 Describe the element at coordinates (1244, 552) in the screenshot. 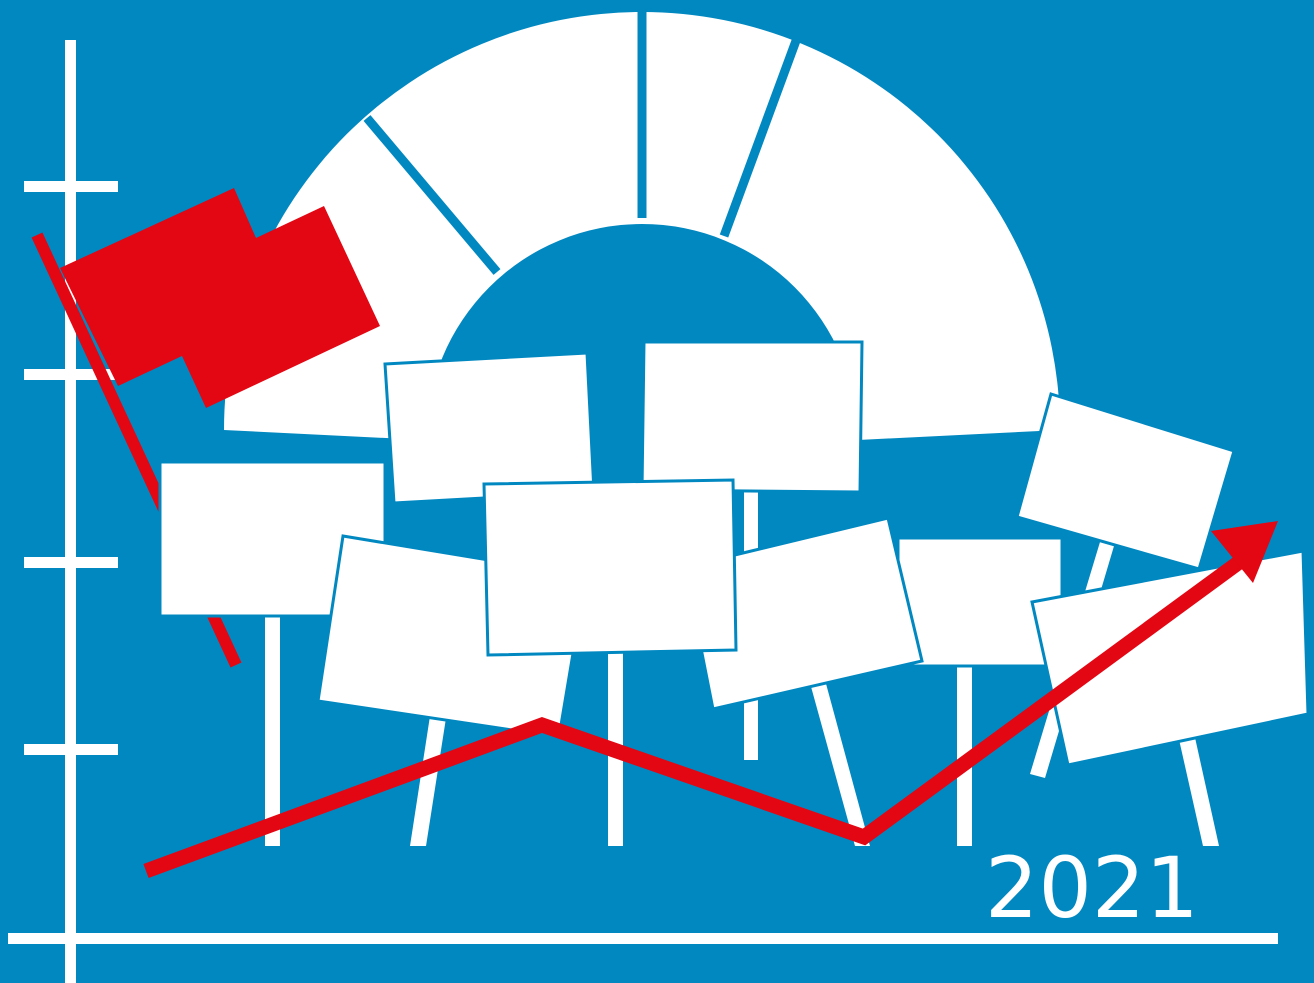

I see `trend-arrowhead` at that location.